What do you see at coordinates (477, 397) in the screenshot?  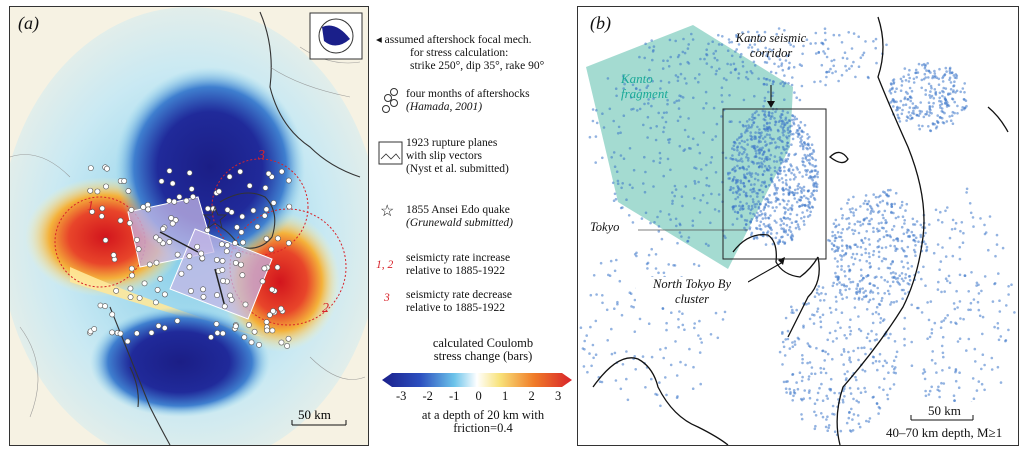 I see `colorbar-ticks: -3 -2 -1 0 1 2 3` at bounding box center [477, 397].